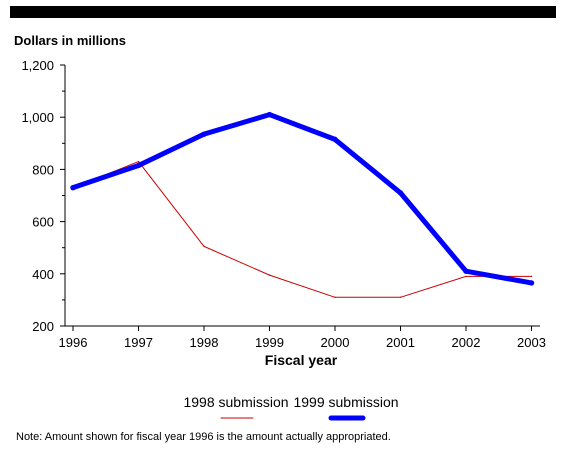  What do you see at coordinates (283, 12) in the screenshot?
I see `header-bar` at bounding box center [283, 12].